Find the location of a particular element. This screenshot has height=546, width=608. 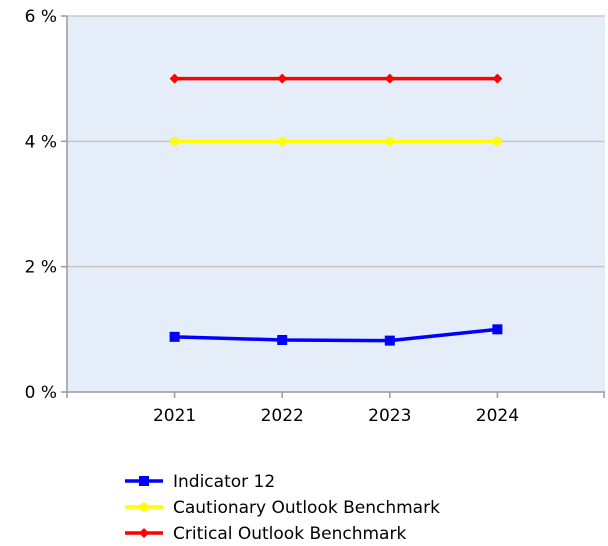

legend-item: Cautionary Outlook Benchmark is located at coordinates (282, 508).